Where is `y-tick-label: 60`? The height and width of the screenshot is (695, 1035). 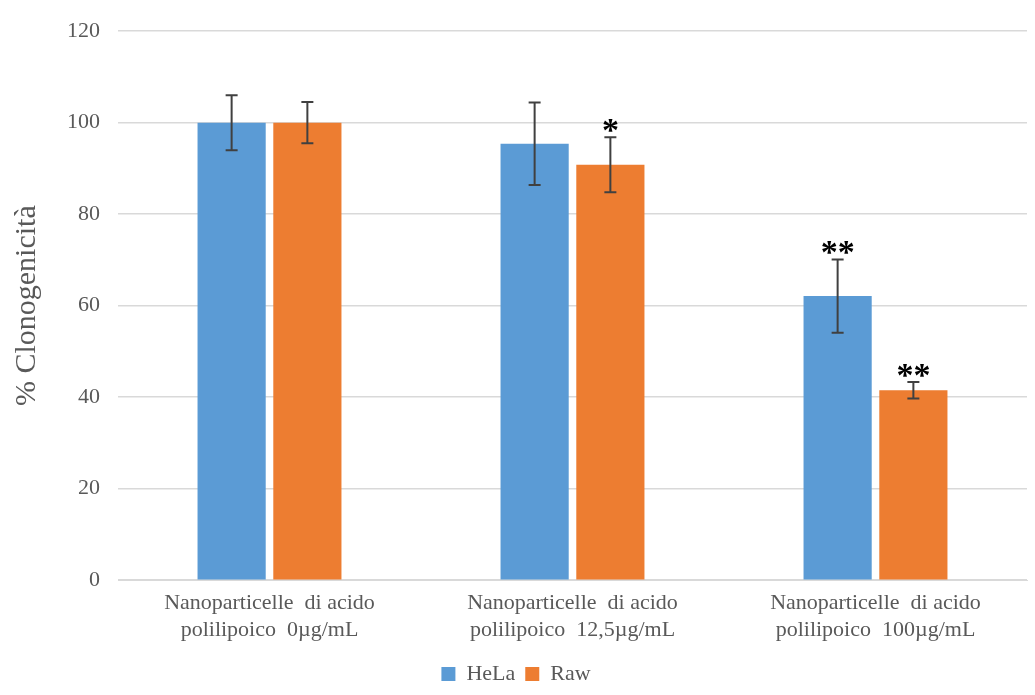
y-tick-label: 60 is located at coordinates (89, 304).